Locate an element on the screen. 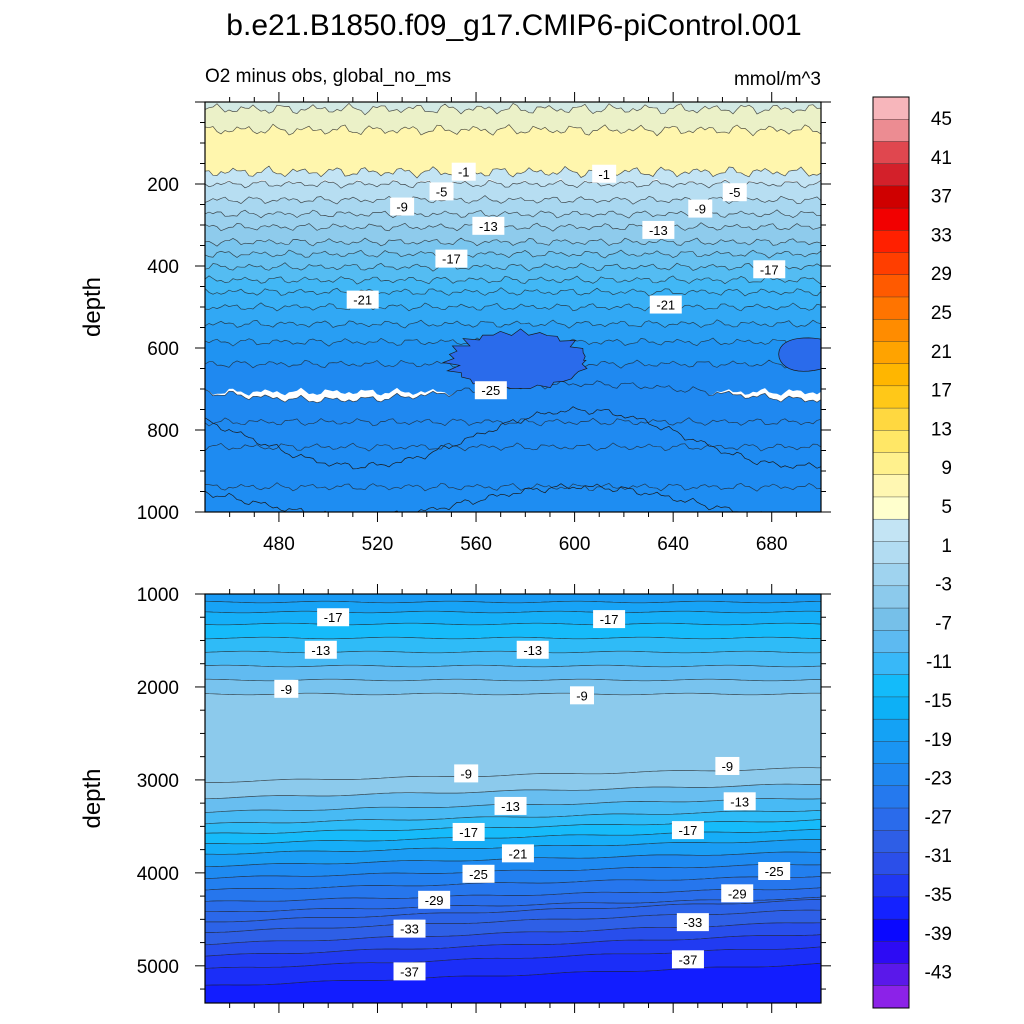 The height and width of the screenshot is (1024, 1024). svg-text: -37 is located at coordinates (409, 971).